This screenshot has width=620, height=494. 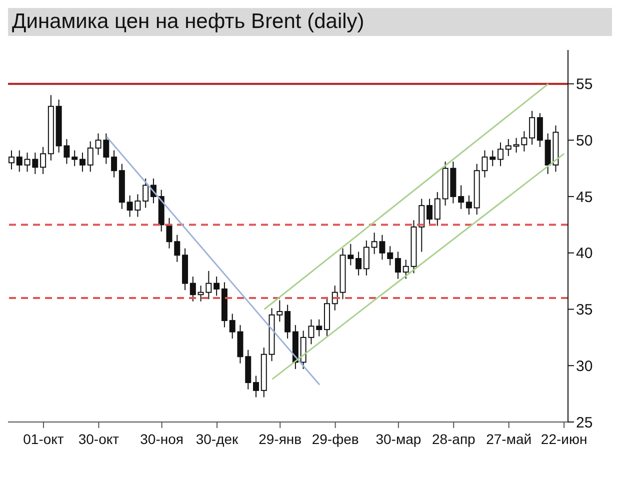 What do you see at coordinates (162, 439) in the screenshot?
I see `x-tick-label: 30-ноя` at bounding box center [162, 439].